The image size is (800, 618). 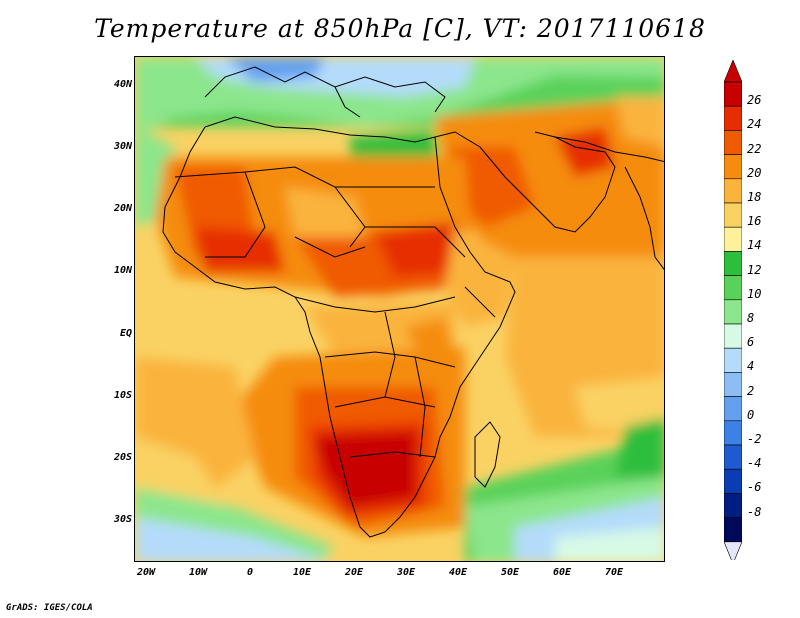 What do you see at coordinates (562, 572) in the screenshot?
I see `lon-label-60e: 60E` at bounding box center [562, 572].